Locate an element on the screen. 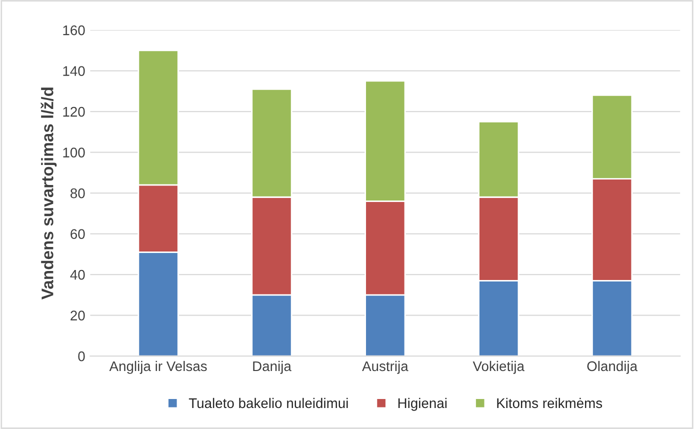  y-tick-label: 0 is located at coordinates (81, 356).